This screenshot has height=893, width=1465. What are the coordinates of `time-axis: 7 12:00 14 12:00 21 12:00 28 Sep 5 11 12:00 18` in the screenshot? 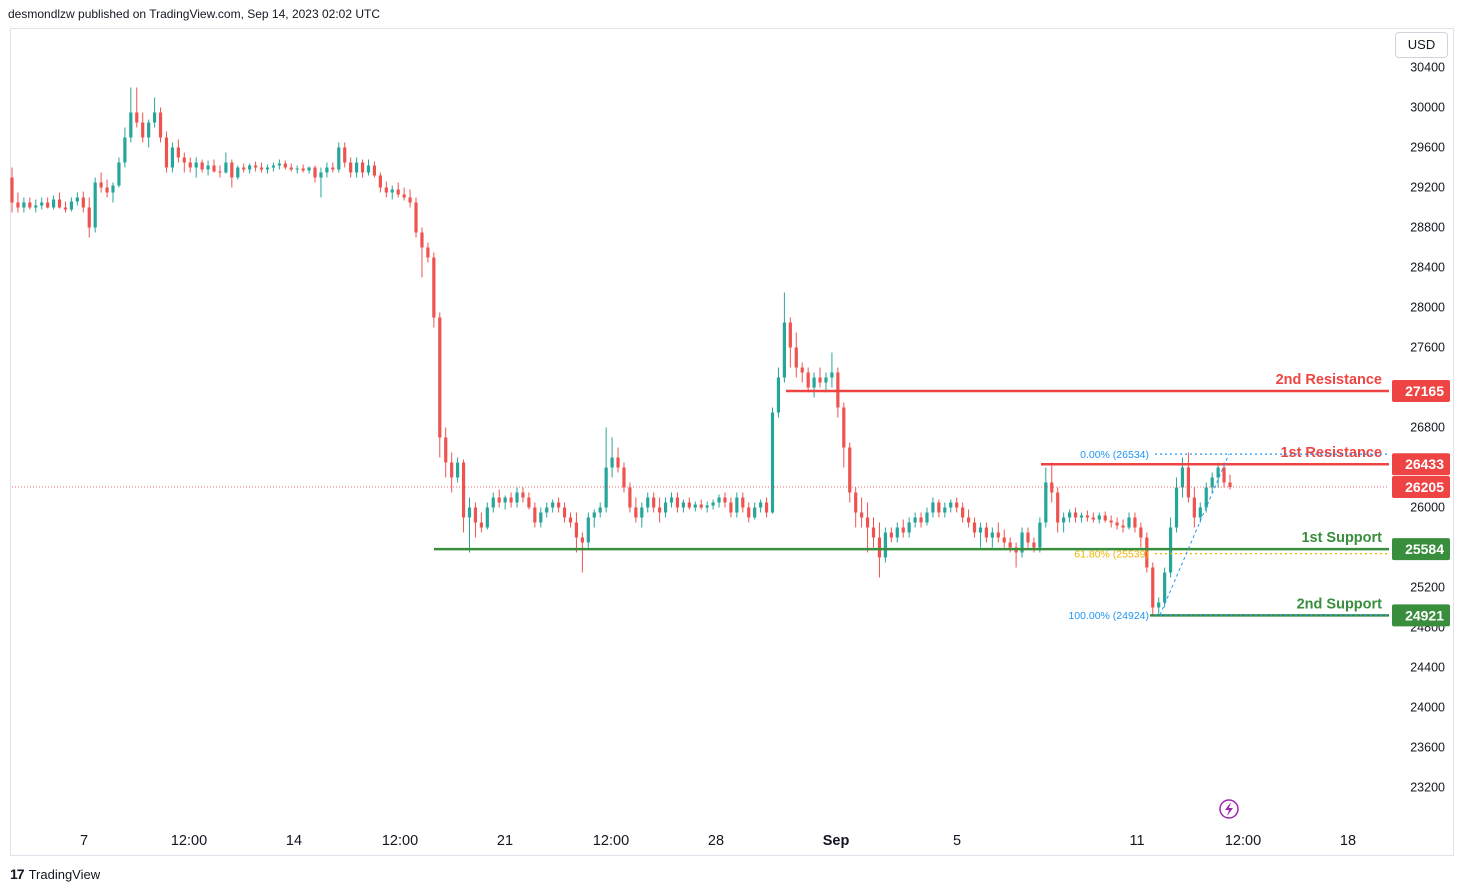 It's located at (718, 841).